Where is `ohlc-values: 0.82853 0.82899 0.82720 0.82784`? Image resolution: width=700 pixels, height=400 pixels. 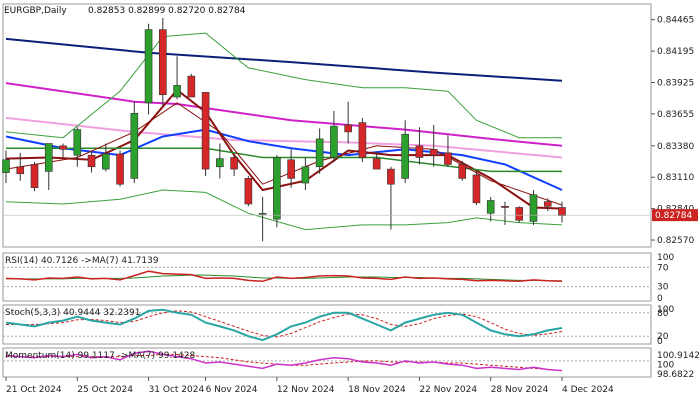 ohlc-values: 0.82853 0.82899 0.82720 0.82784 is located at coordinates (167, 11).